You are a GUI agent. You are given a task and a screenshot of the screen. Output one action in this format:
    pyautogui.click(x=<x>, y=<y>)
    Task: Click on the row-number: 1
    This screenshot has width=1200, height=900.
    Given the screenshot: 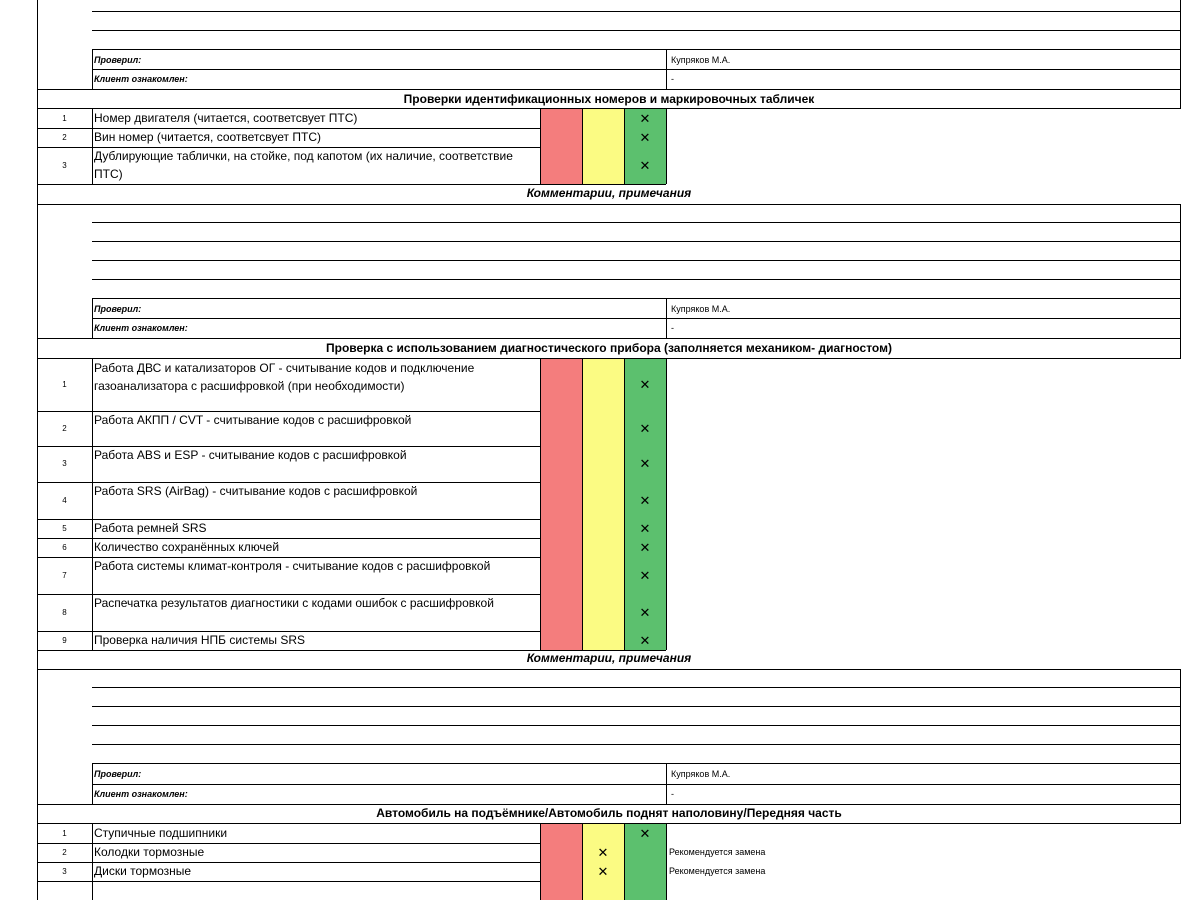 What is the action you would take?
    pyautogui.click(x=64, y=118)
    